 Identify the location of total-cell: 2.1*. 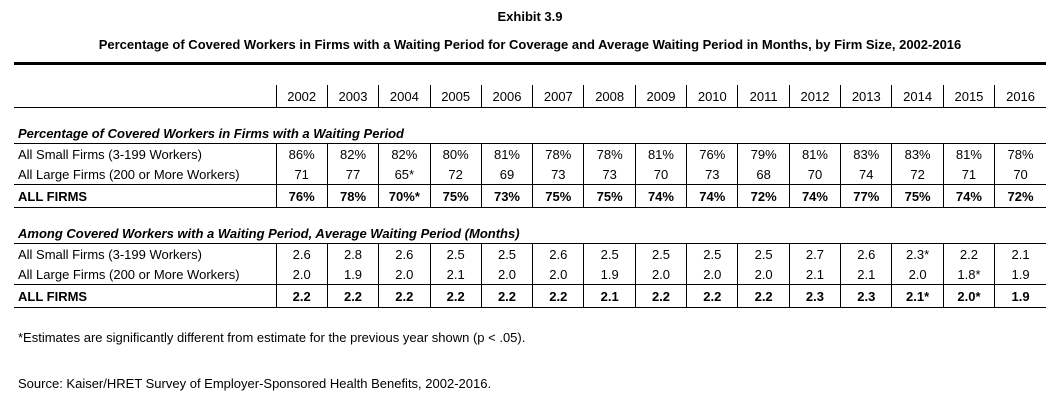
(917, 296).